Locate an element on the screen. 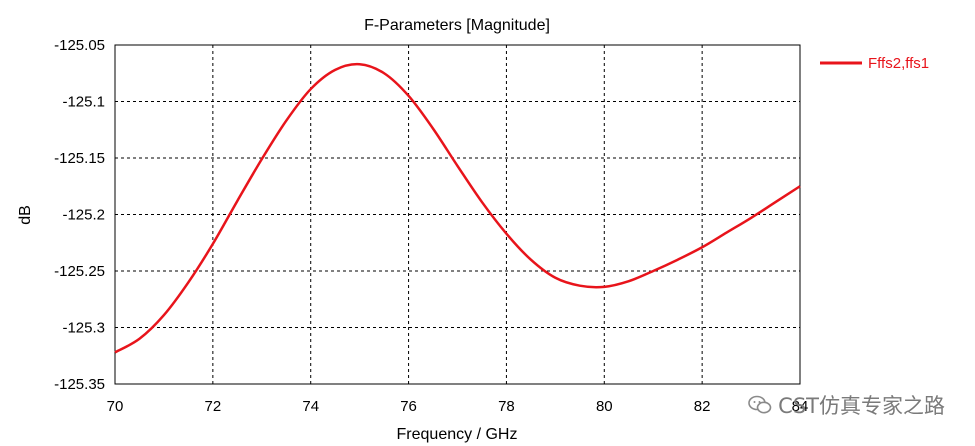 The width and height of the screenshot is (975, 446). legend: Fffs2,ffs1 is located at coordinates (874, 63).